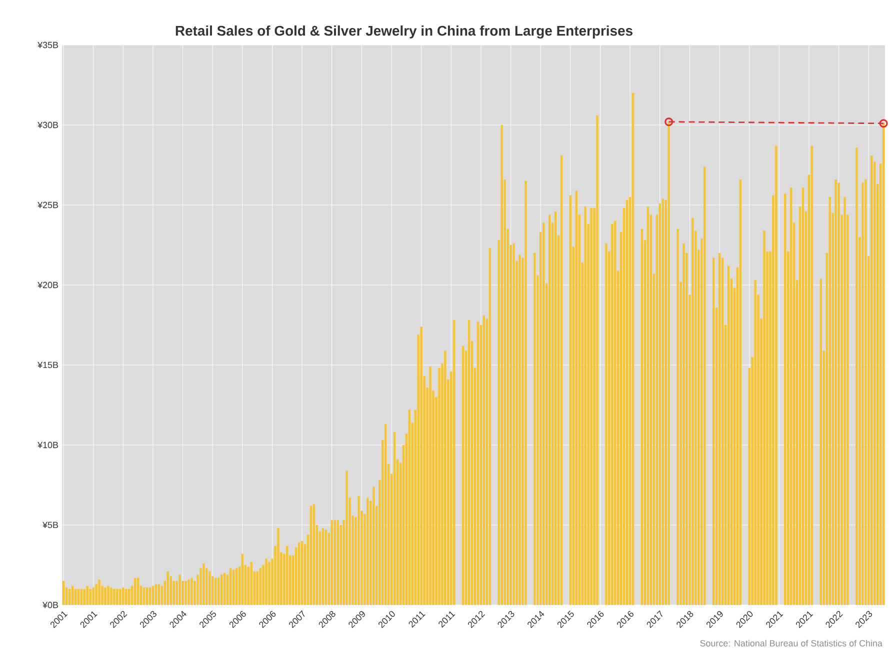  What do you see at coordinates (50, 525) in the screenshot?
I see `y-tick-label: ¥5B` at bounding box center [50, 525].